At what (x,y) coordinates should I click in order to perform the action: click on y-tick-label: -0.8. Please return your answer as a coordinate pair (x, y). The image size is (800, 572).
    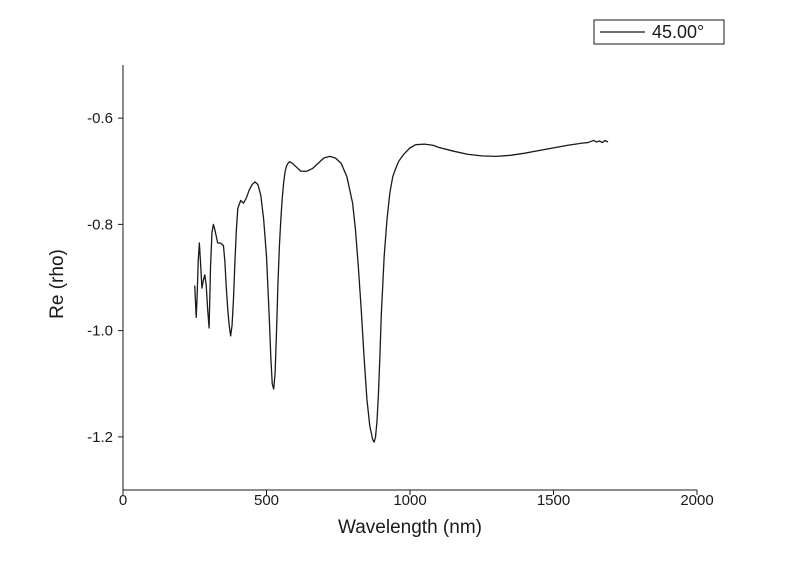
    Looking at the image, I should click on (100, 224).